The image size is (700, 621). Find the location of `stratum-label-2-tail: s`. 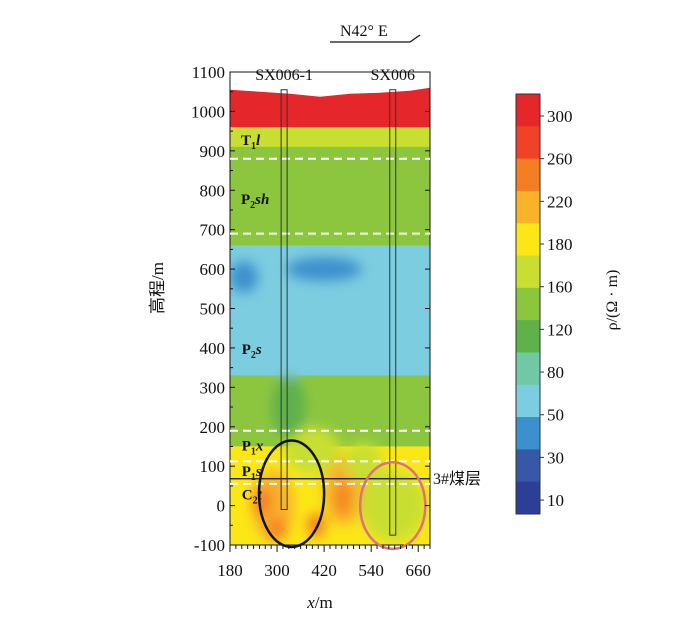

stratum-label-2-tail: s is located at coordinates (258, 350).